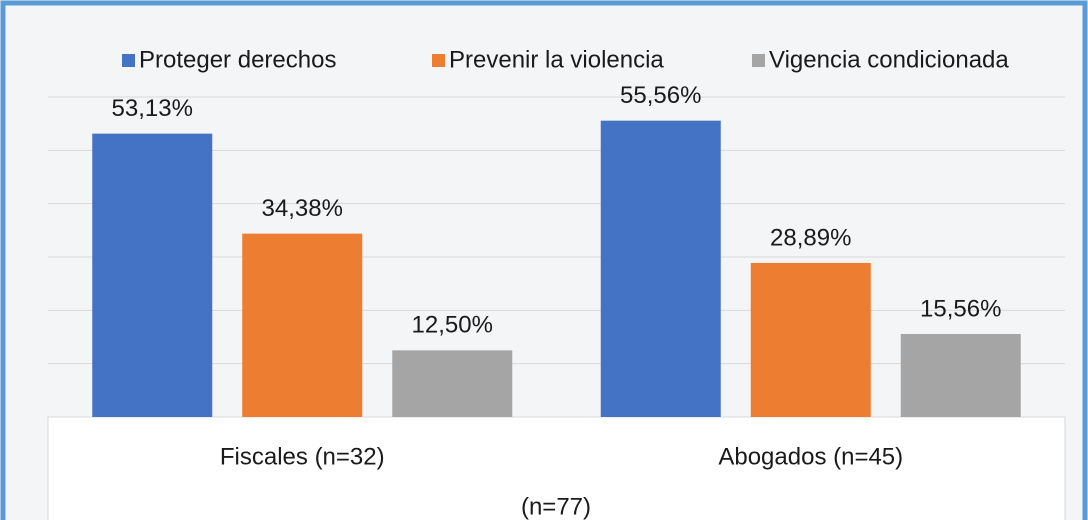 Image resolution: width=1088 pixels, height=520 pixels. Describe the element at coordinates (660, 95) in the screenshot. I see `data-label: 55,56%` at that location.